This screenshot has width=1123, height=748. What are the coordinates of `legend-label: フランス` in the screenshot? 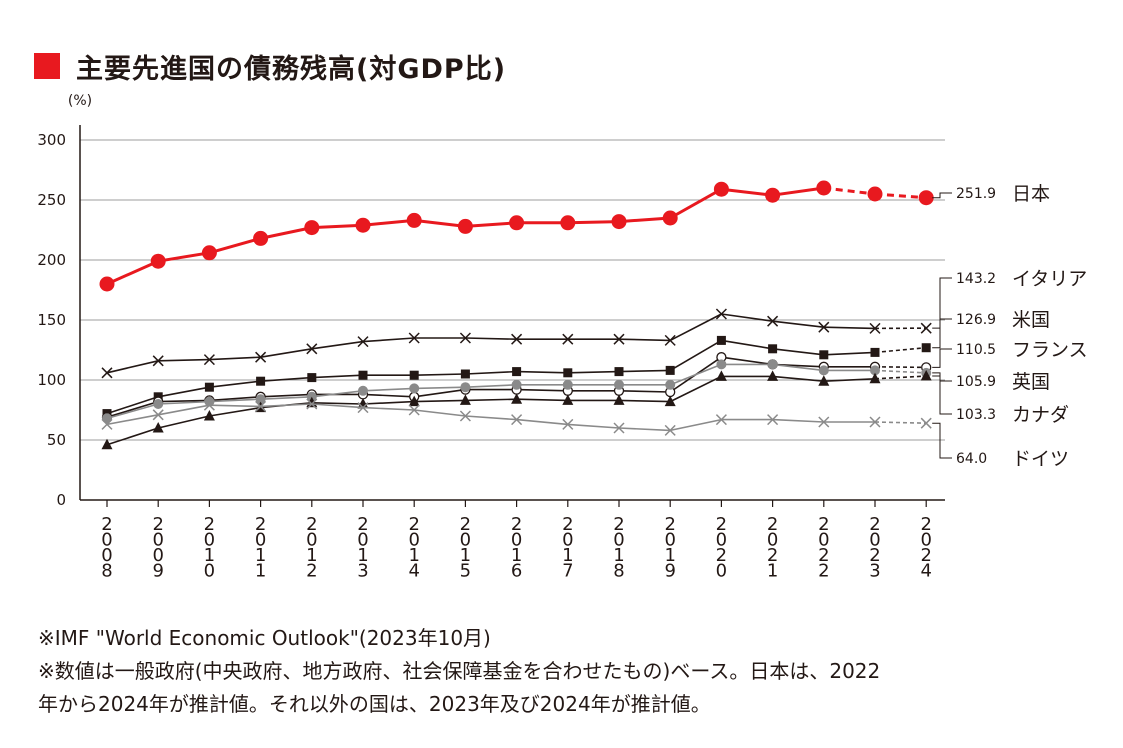 It's located at (1050, 350).